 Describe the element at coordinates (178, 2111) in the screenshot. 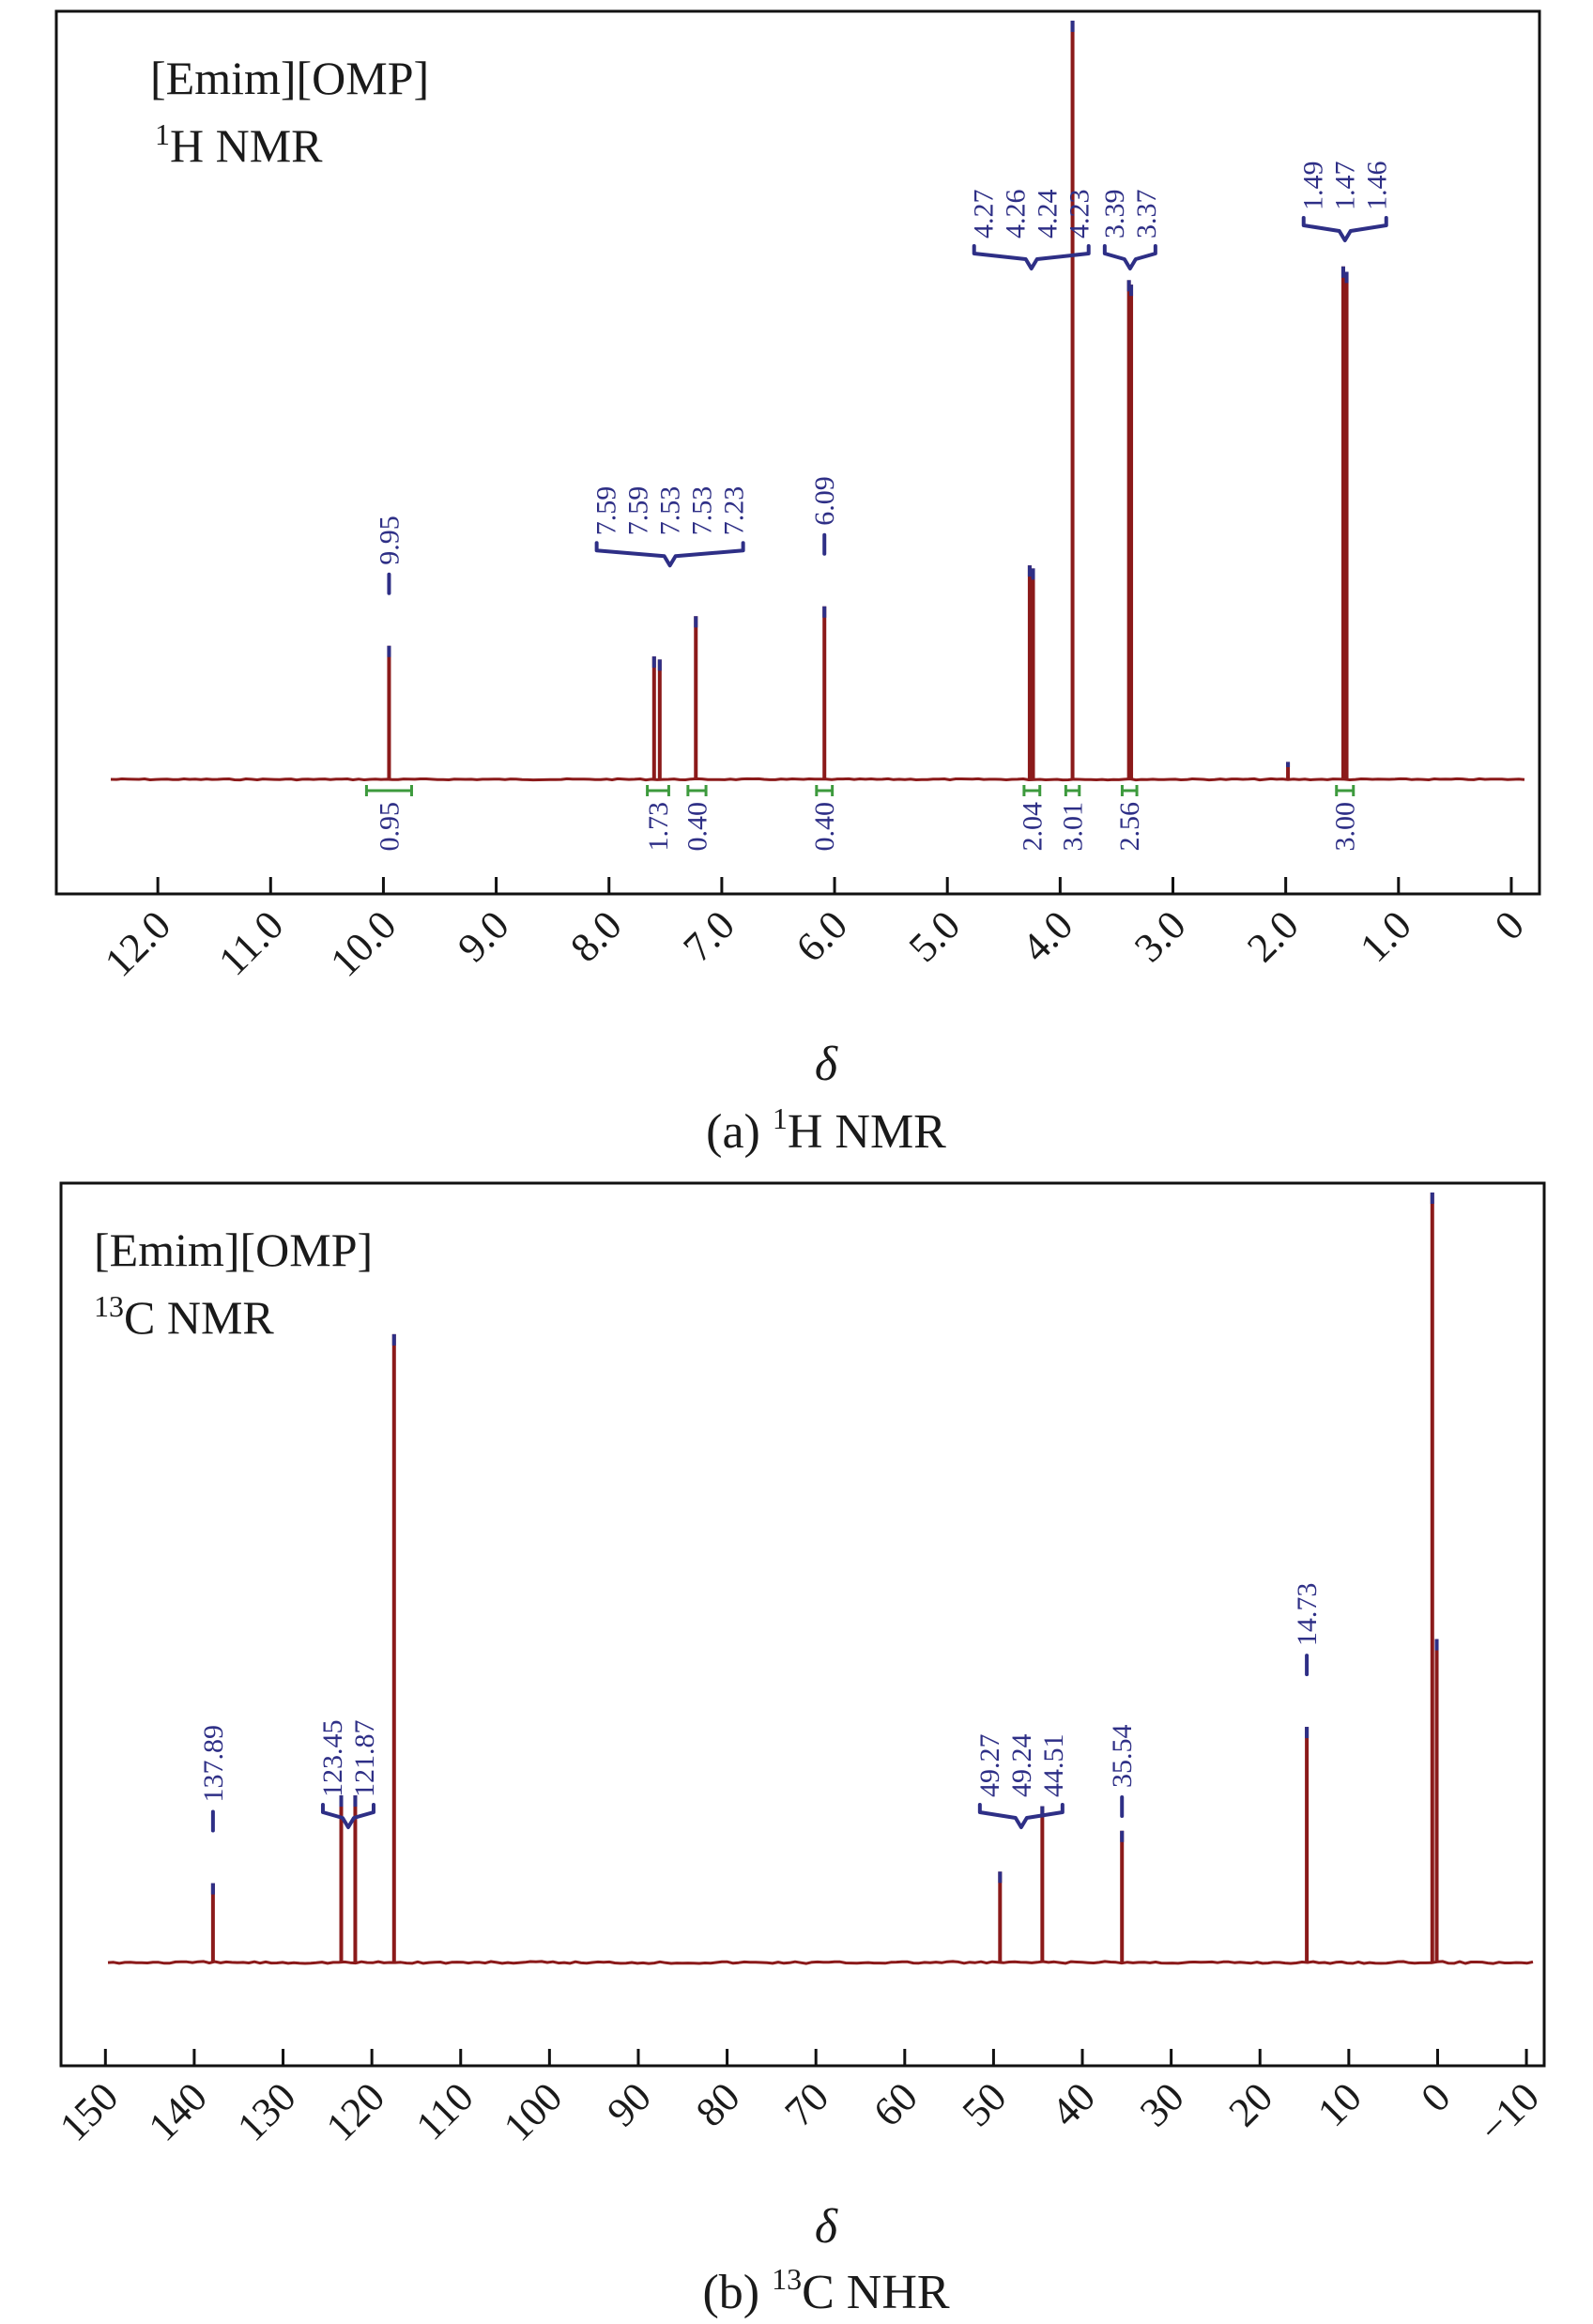

I see `x-tick-label: 140` at that location.